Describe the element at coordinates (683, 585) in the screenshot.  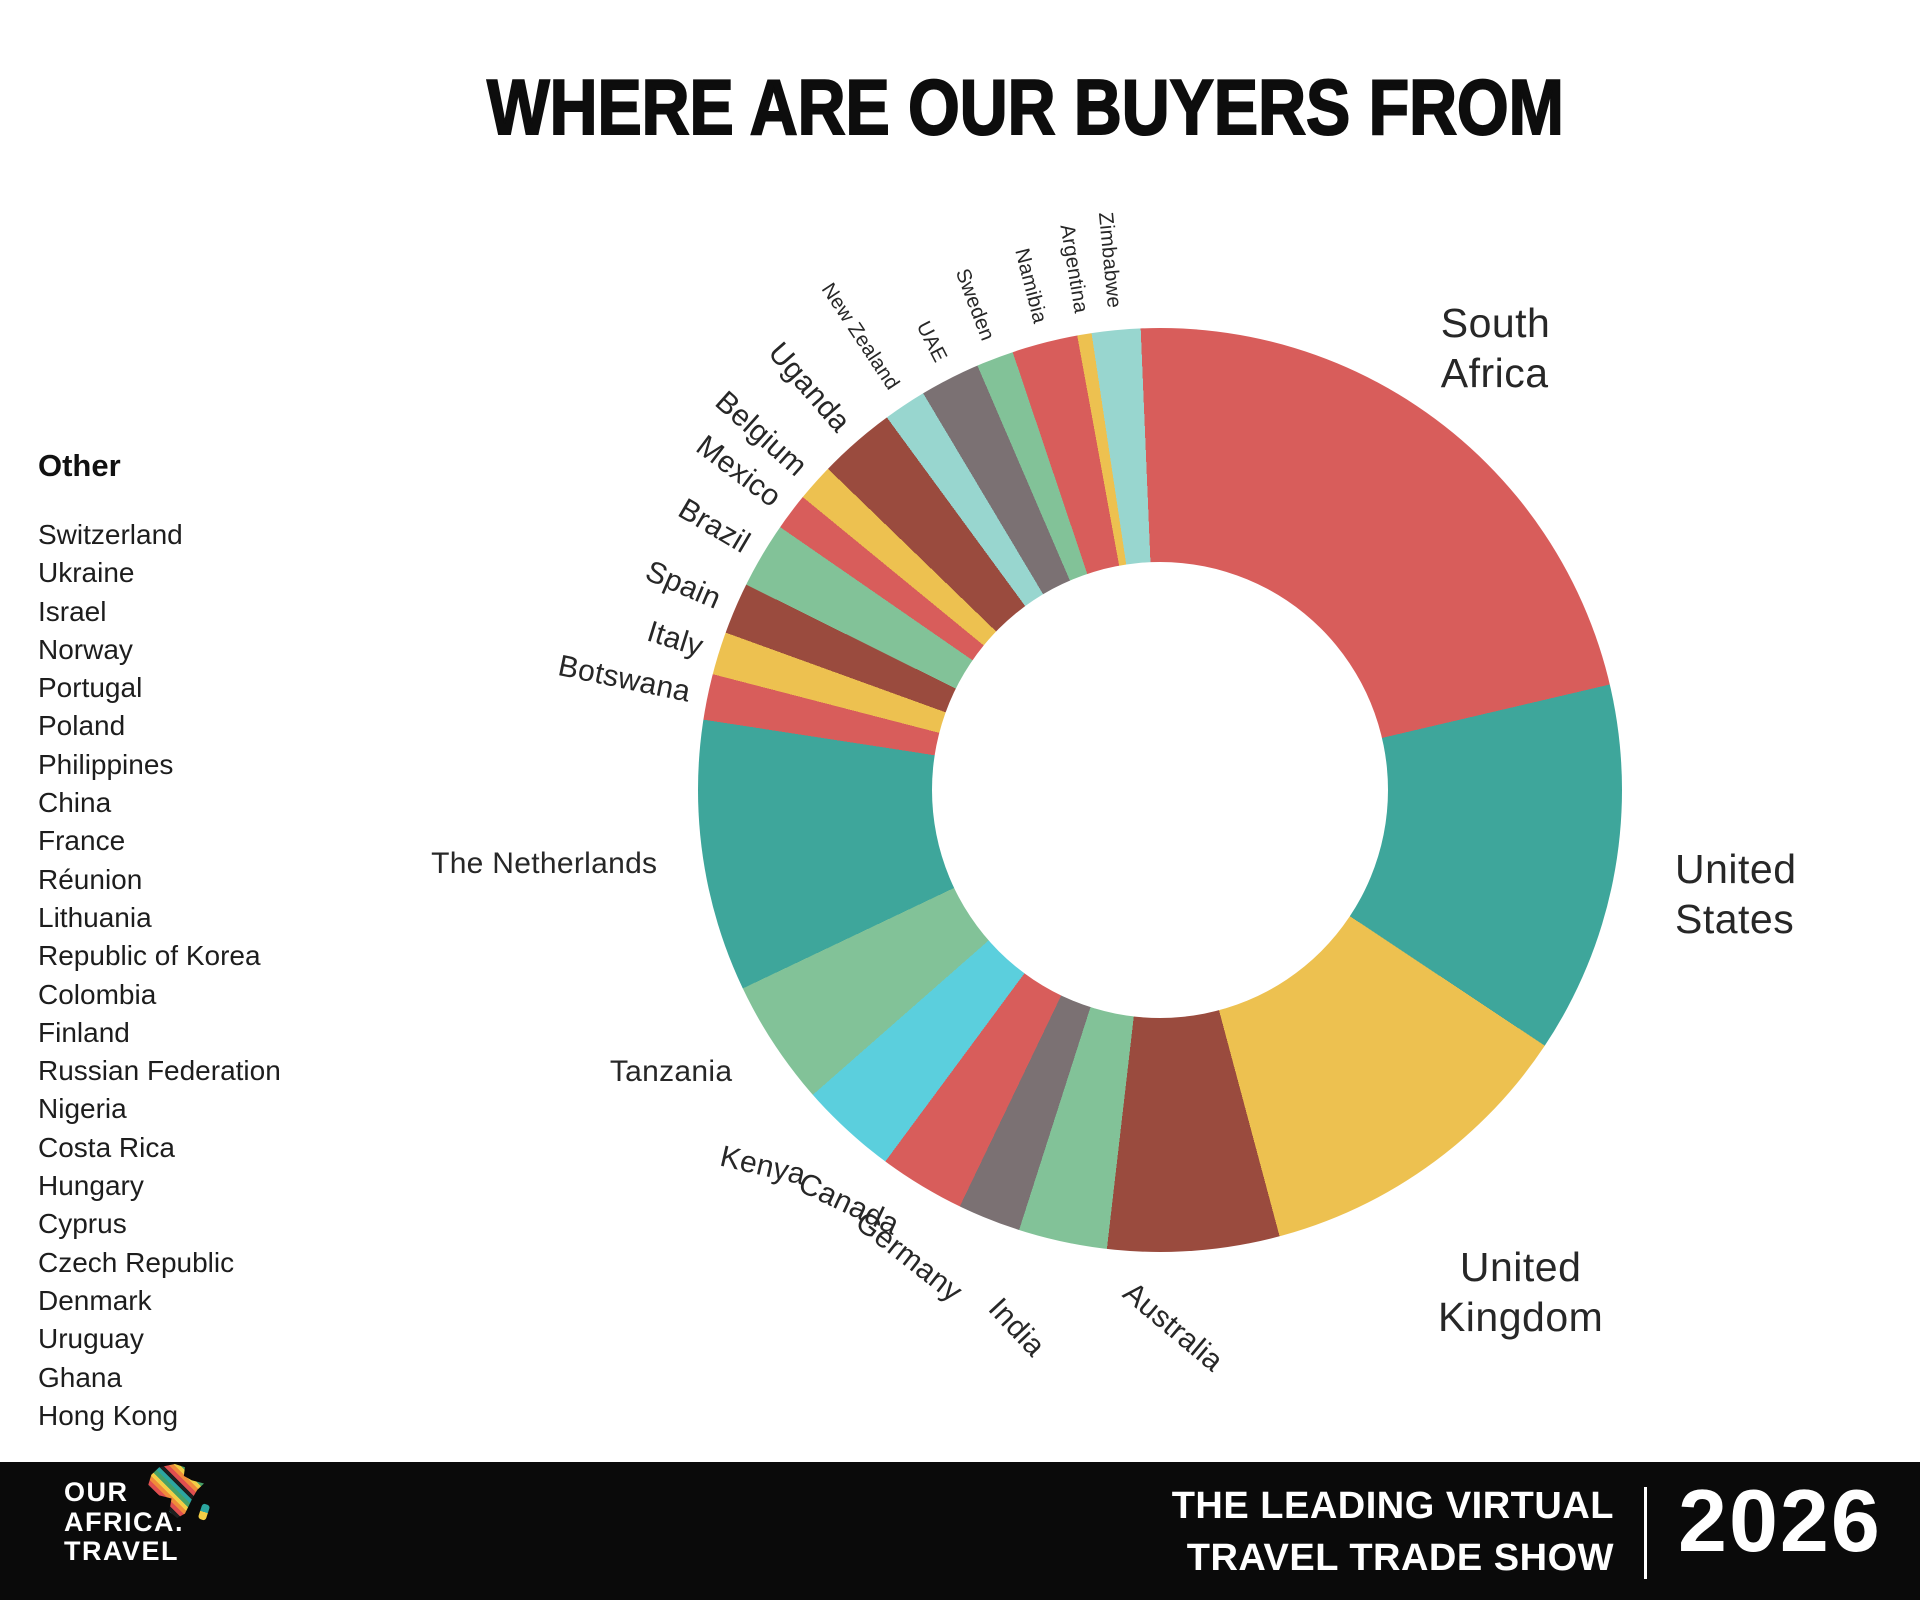
I see `pie-label-spain: Spain` at that location.